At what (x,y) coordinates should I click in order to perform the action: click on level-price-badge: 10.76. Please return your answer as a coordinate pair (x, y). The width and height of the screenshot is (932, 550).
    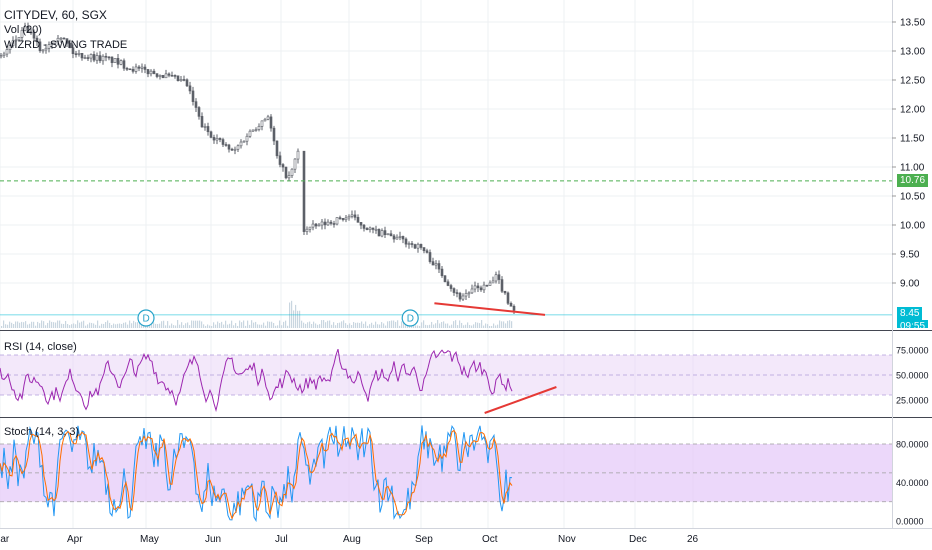
    Looking at the image, I should click on (913, 180).